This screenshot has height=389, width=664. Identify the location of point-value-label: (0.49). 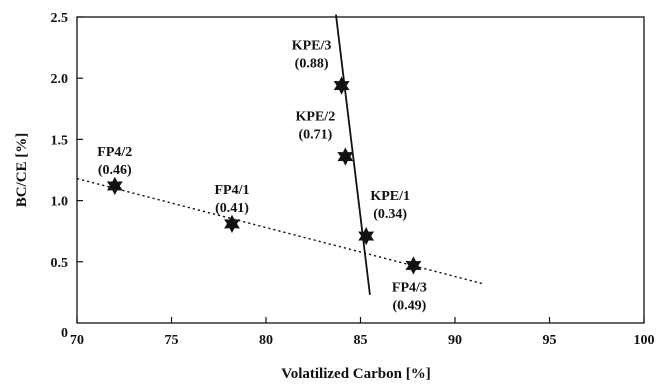
(410, 305).